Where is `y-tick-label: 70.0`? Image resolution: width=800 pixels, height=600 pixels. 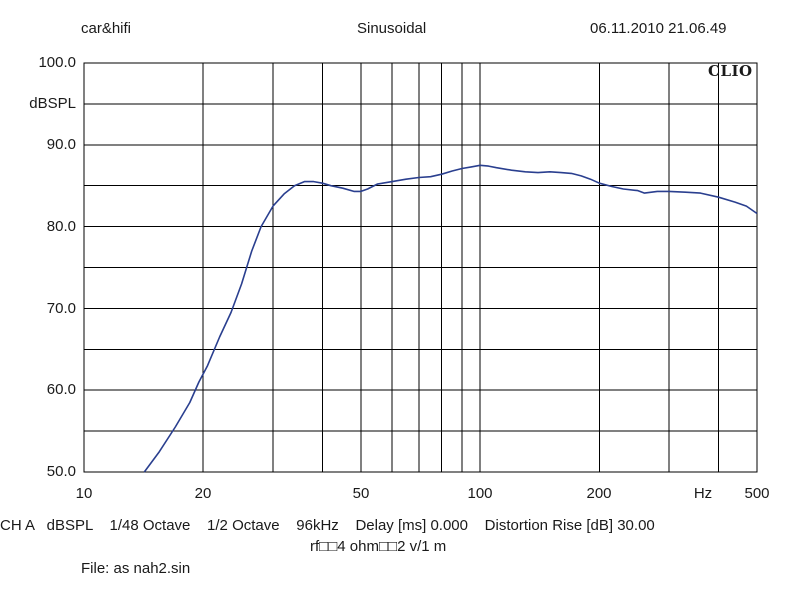 y-tick-label: 70.0 is located at coordinates (61, 308).